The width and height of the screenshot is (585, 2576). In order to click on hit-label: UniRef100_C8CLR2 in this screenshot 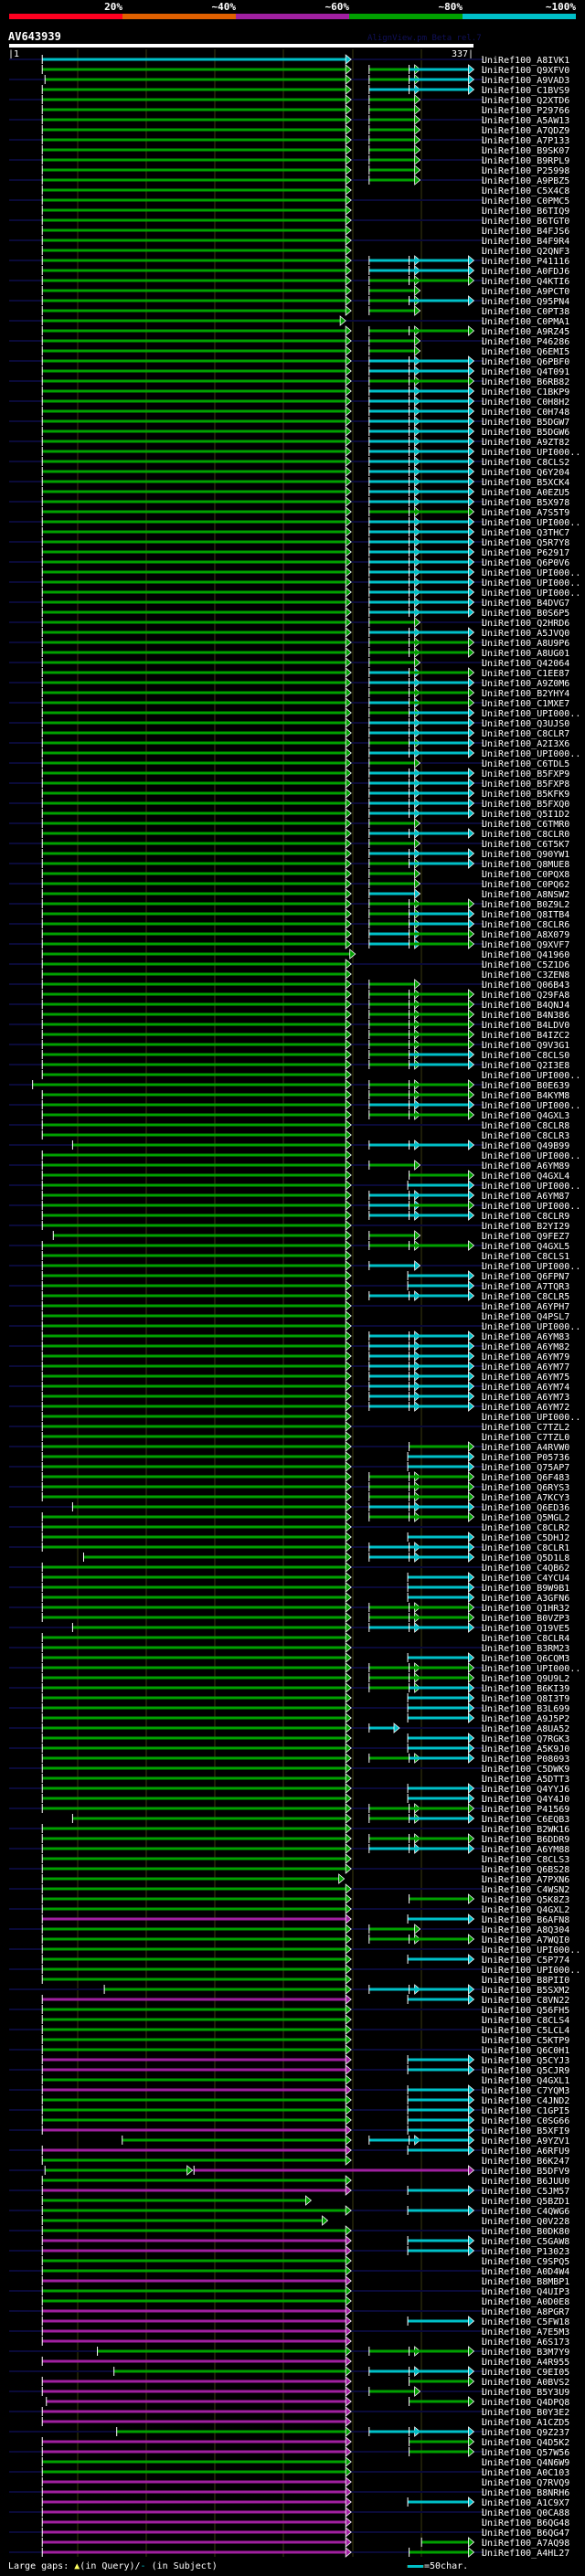, I will do `click(525, 1528)`.